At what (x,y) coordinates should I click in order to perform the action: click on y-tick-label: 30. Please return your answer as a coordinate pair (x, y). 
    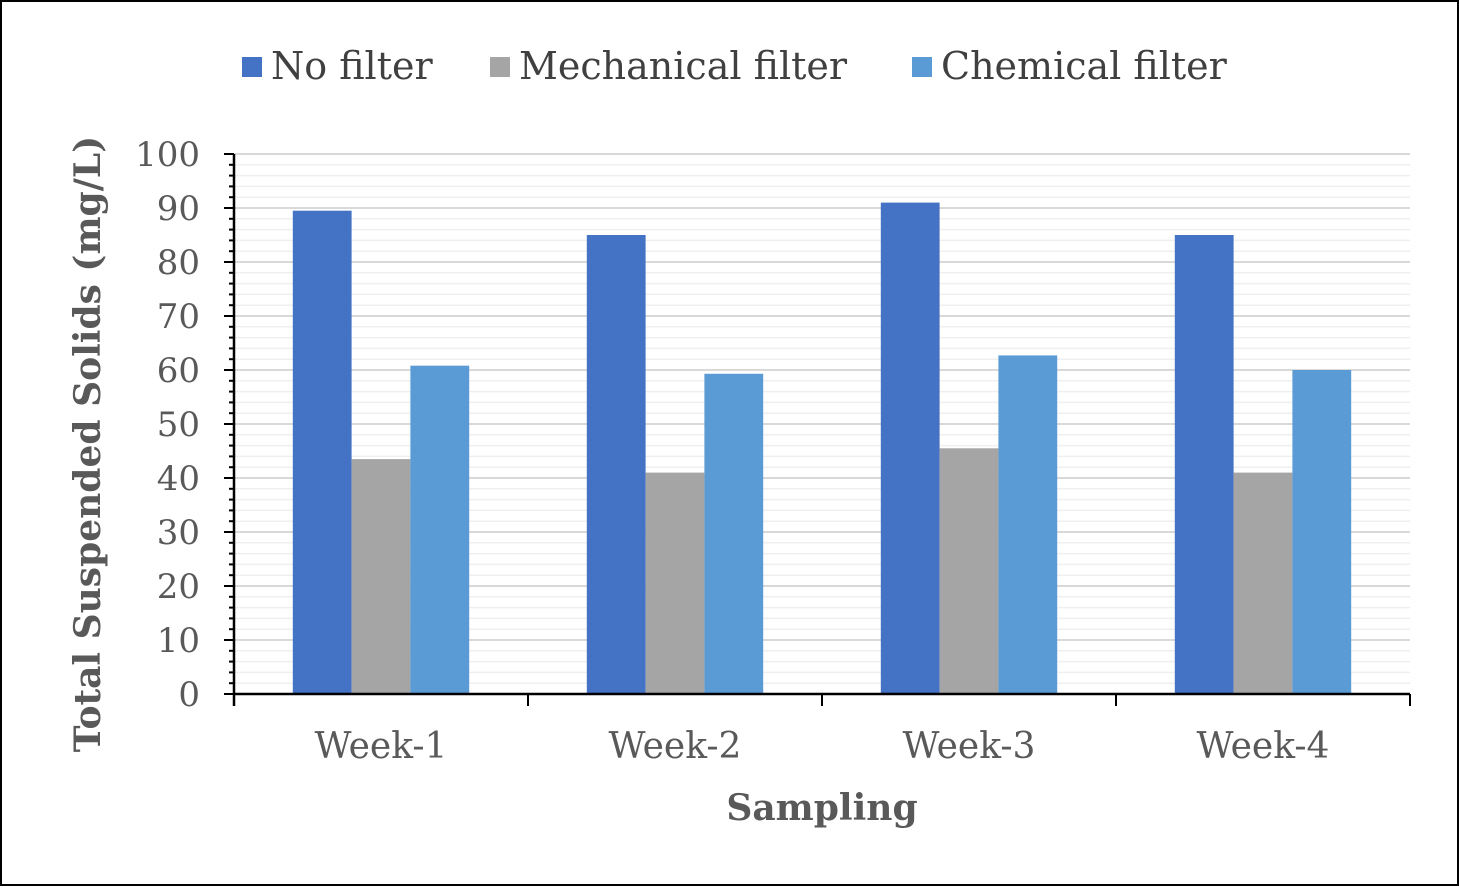
    Looking at the image, I should click on (178, 533).